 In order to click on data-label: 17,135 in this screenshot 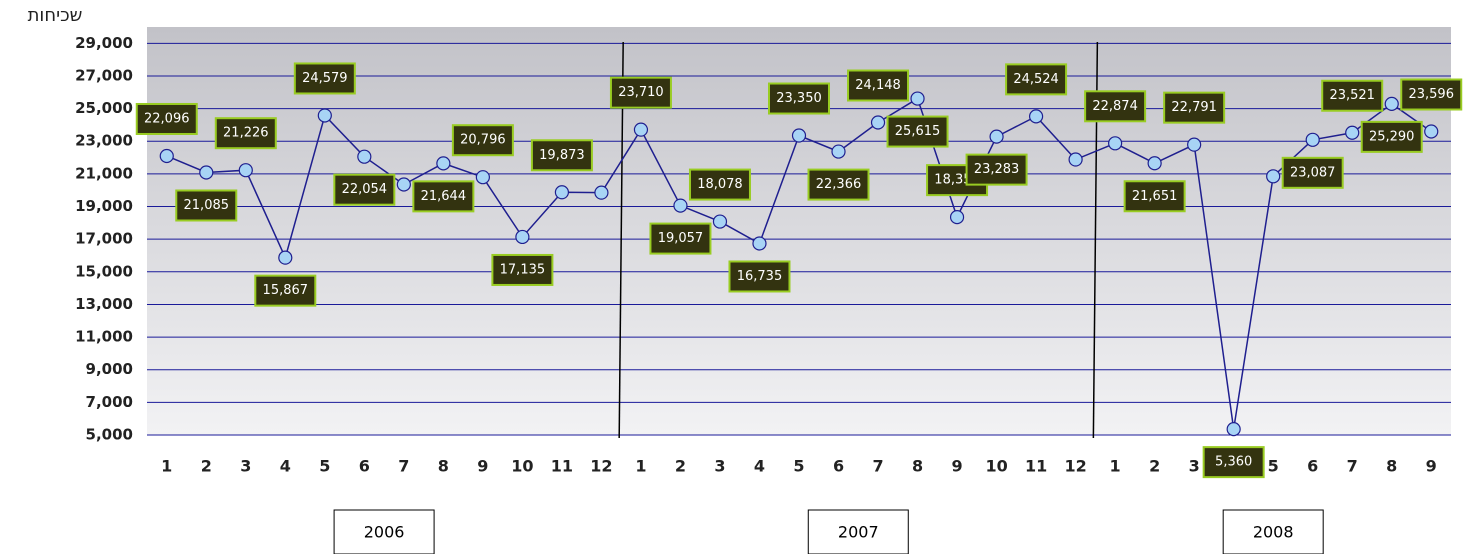, I will do `click(523, 269)`.